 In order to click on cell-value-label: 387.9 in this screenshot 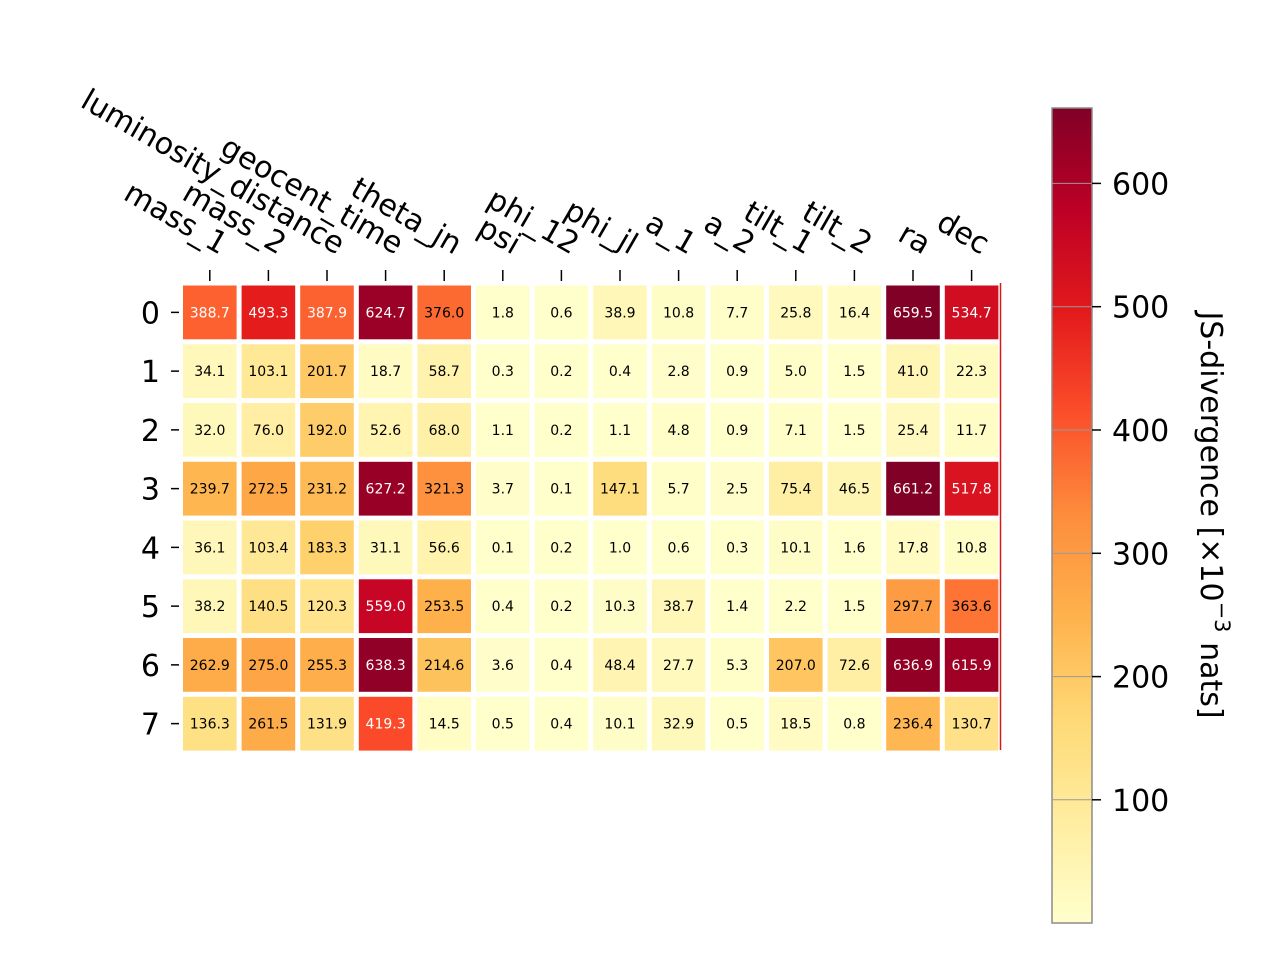, I will do `click(327, 313)`.